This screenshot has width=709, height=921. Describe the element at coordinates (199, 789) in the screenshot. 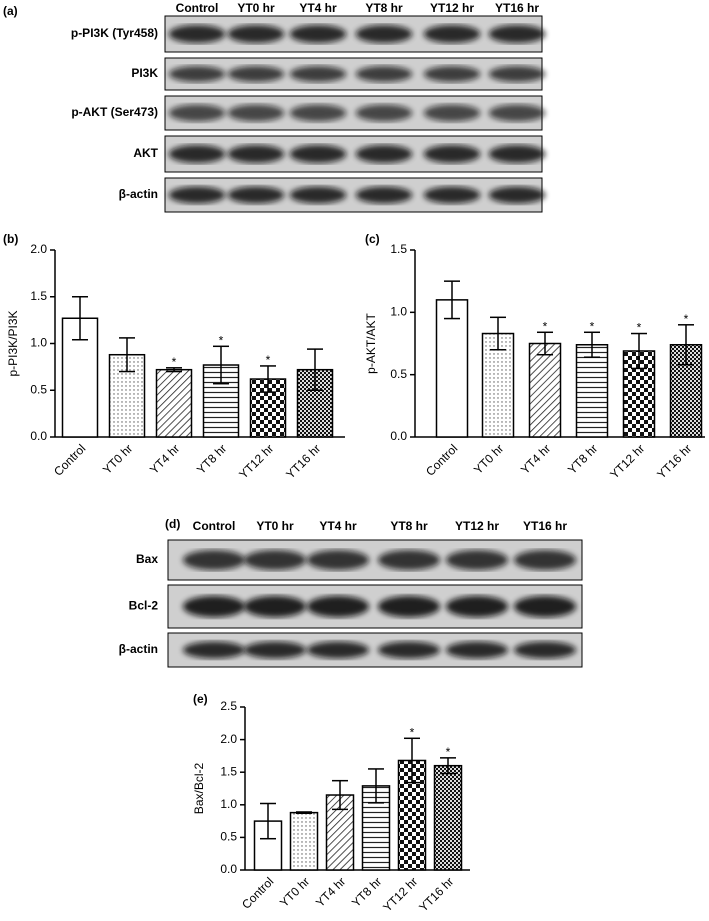

I see `y-axis-label: Bax/Bcl-2` at that location.